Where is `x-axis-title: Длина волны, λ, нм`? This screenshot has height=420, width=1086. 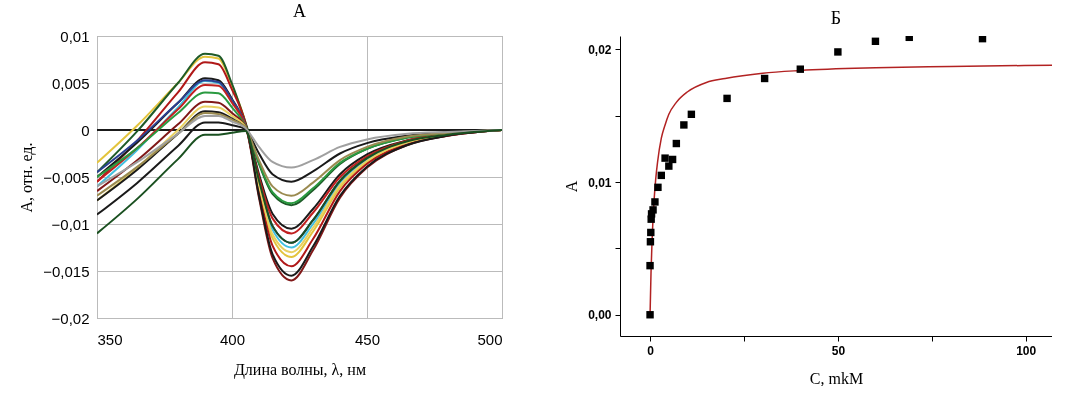 x-axis-title: Длина волны, λ, нм is located at coordinates (300, 369).